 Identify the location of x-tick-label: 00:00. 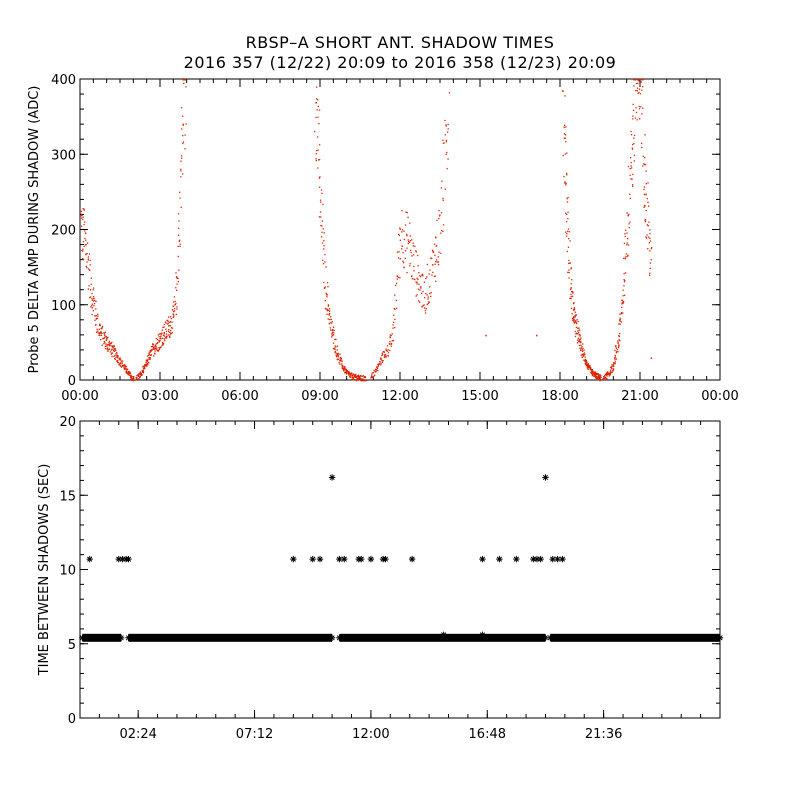
(719, 396).